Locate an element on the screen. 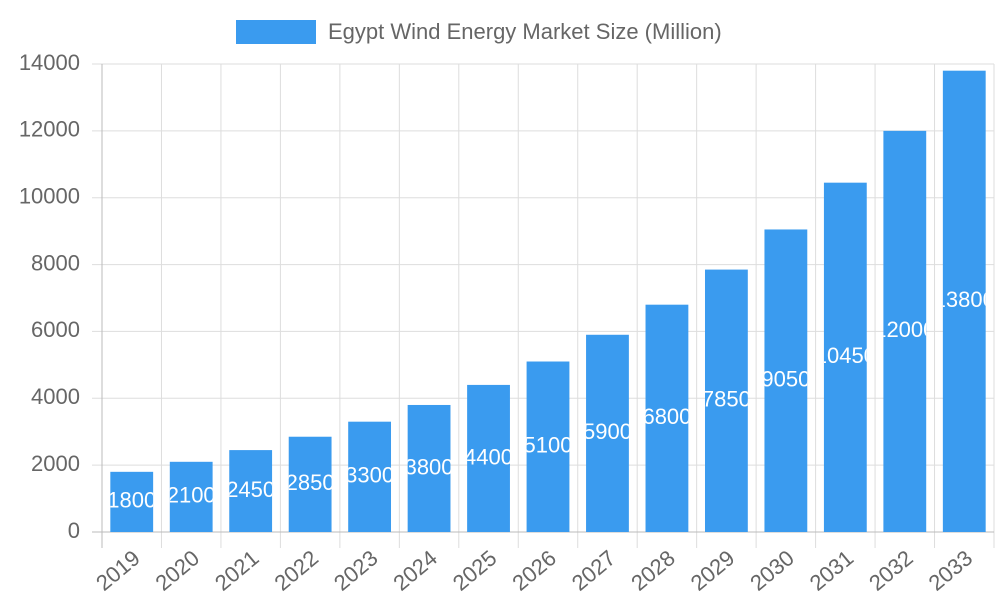 The height and width of the screenshot is (600, 1000). y-tick-label: 10000 is located at coordinates (49, 196).